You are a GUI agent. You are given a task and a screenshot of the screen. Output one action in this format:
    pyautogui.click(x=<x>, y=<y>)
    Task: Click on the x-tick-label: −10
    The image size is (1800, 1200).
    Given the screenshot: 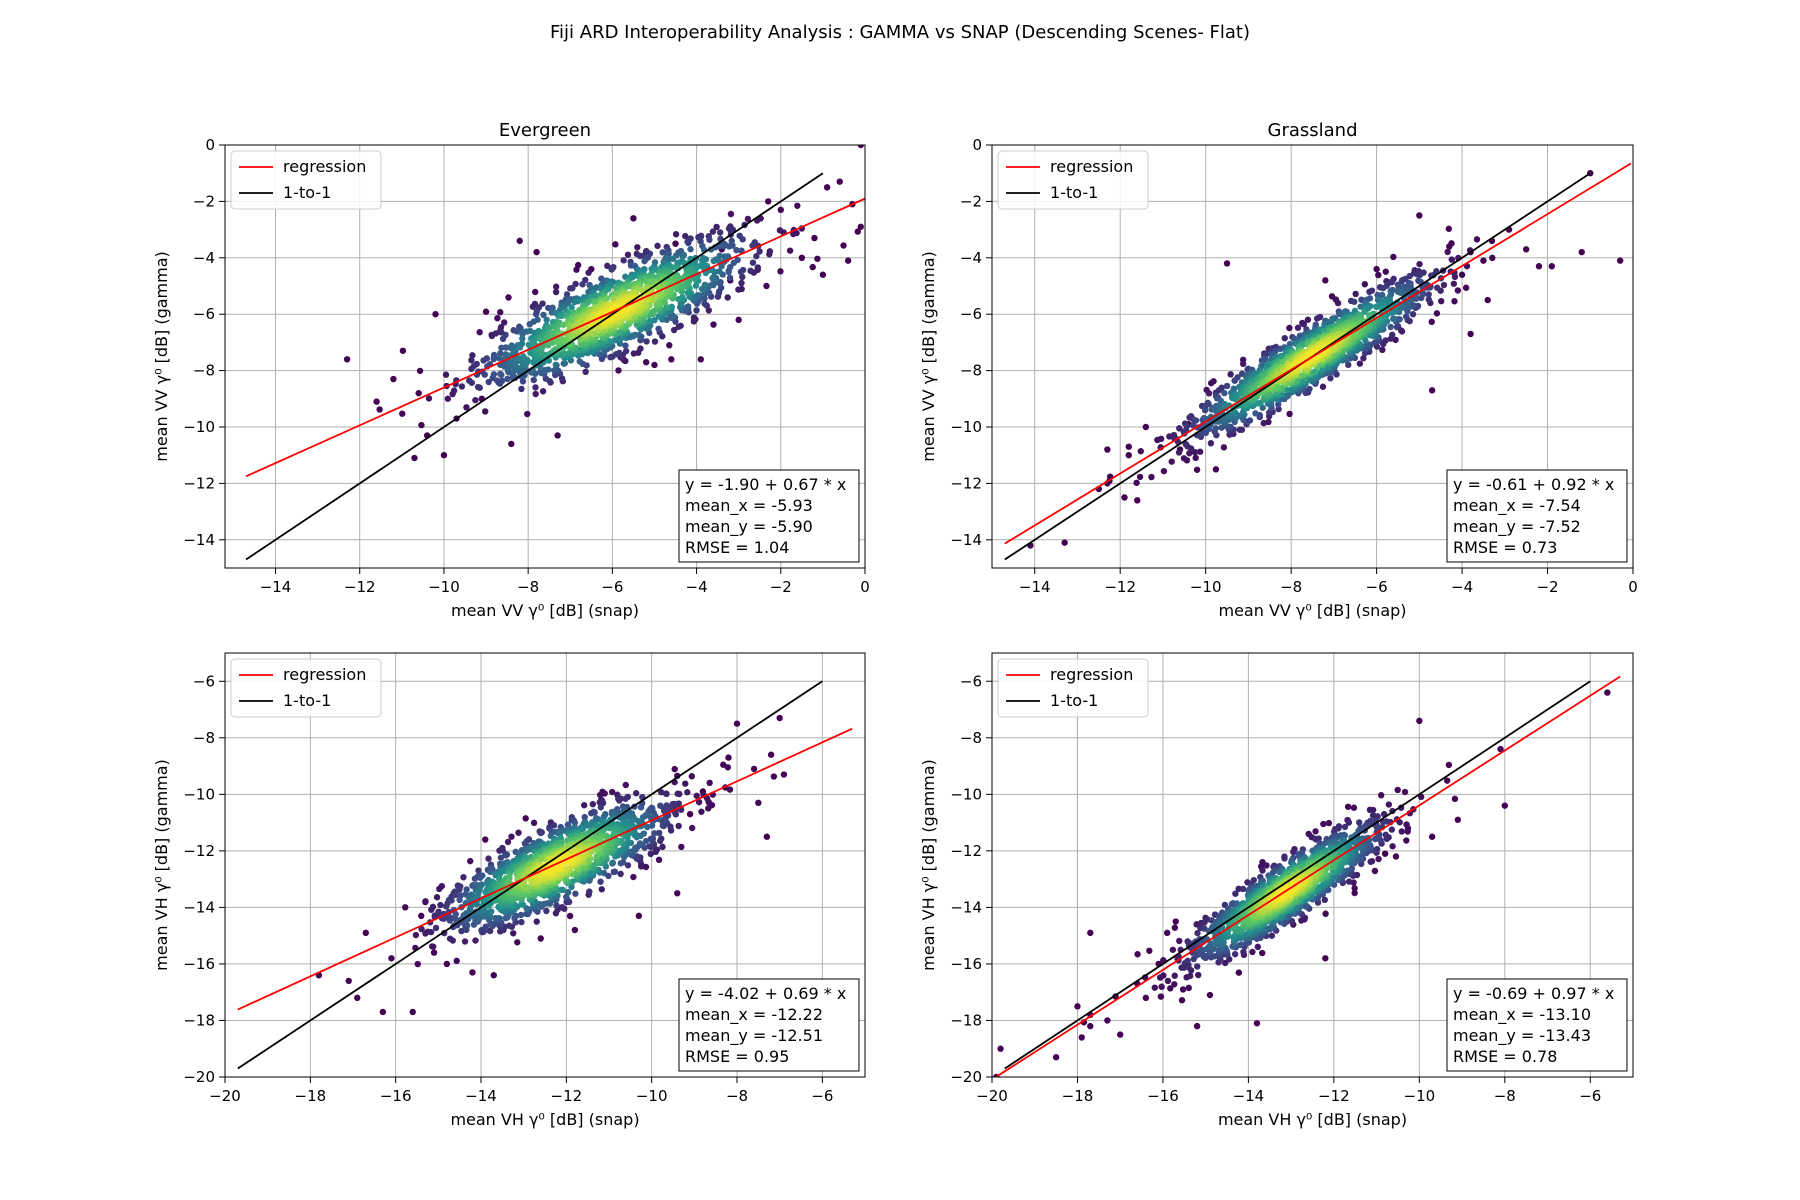 What is the action you would take?
    pyautogui.click(x=1206, y=587)
    